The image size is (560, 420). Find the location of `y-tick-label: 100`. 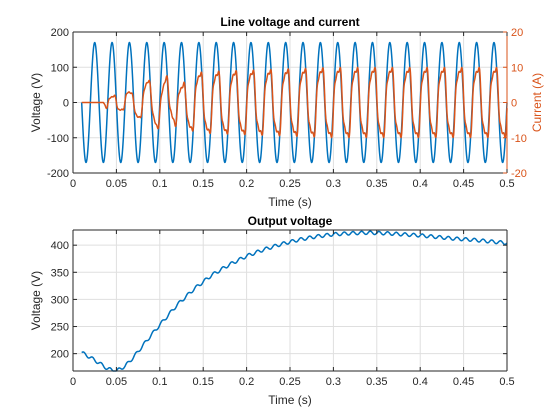

y-tick-label: 100 is located at coordinates (60, 68).